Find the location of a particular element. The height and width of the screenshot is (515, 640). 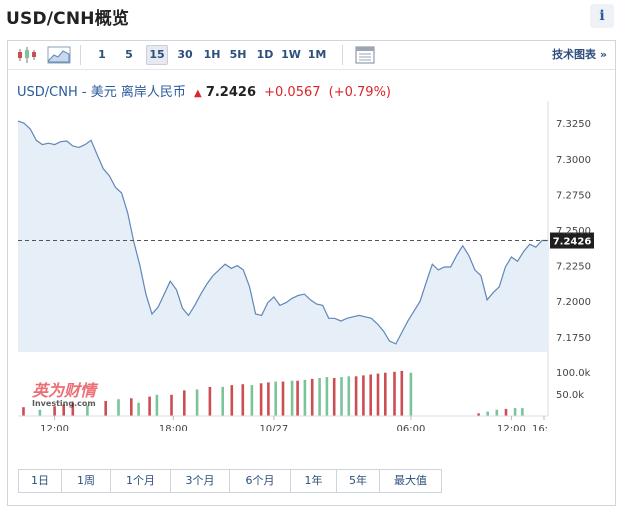

range-1m: 1个月 is located at coordinates (141, 481).